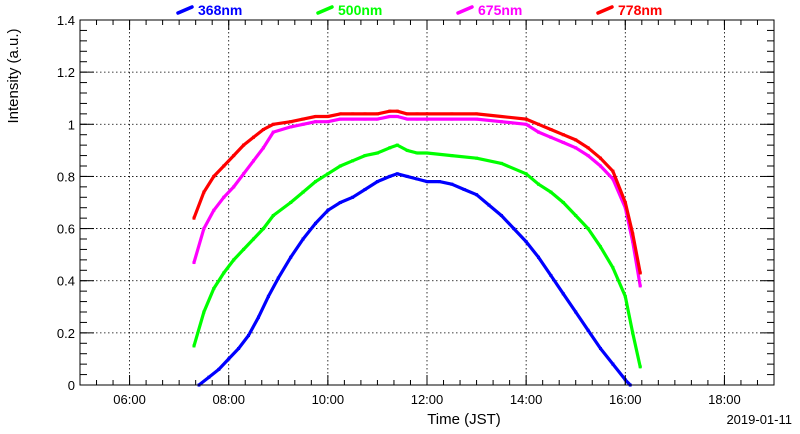 The image size is (800, 434). Describe the element at coordinates (759, 419) in the screenshot. I see `date-label: 2019-01-11` at that location.